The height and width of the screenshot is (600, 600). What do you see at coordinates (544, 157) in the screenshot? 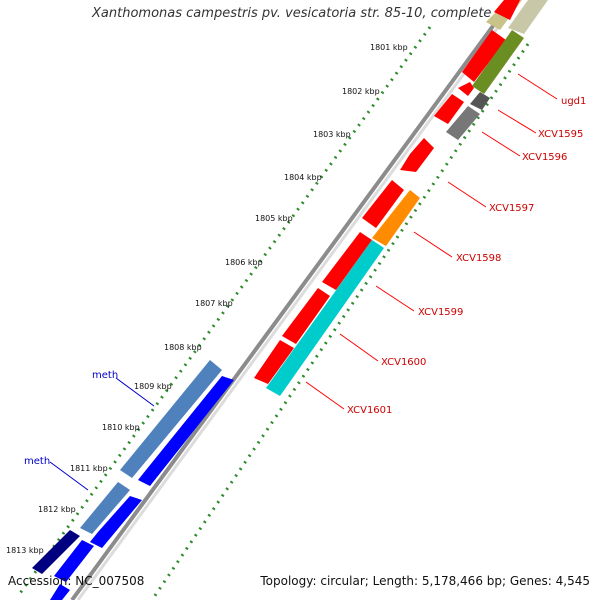
I see `gene-label: XCV1596` at bounding box center [544, 157].